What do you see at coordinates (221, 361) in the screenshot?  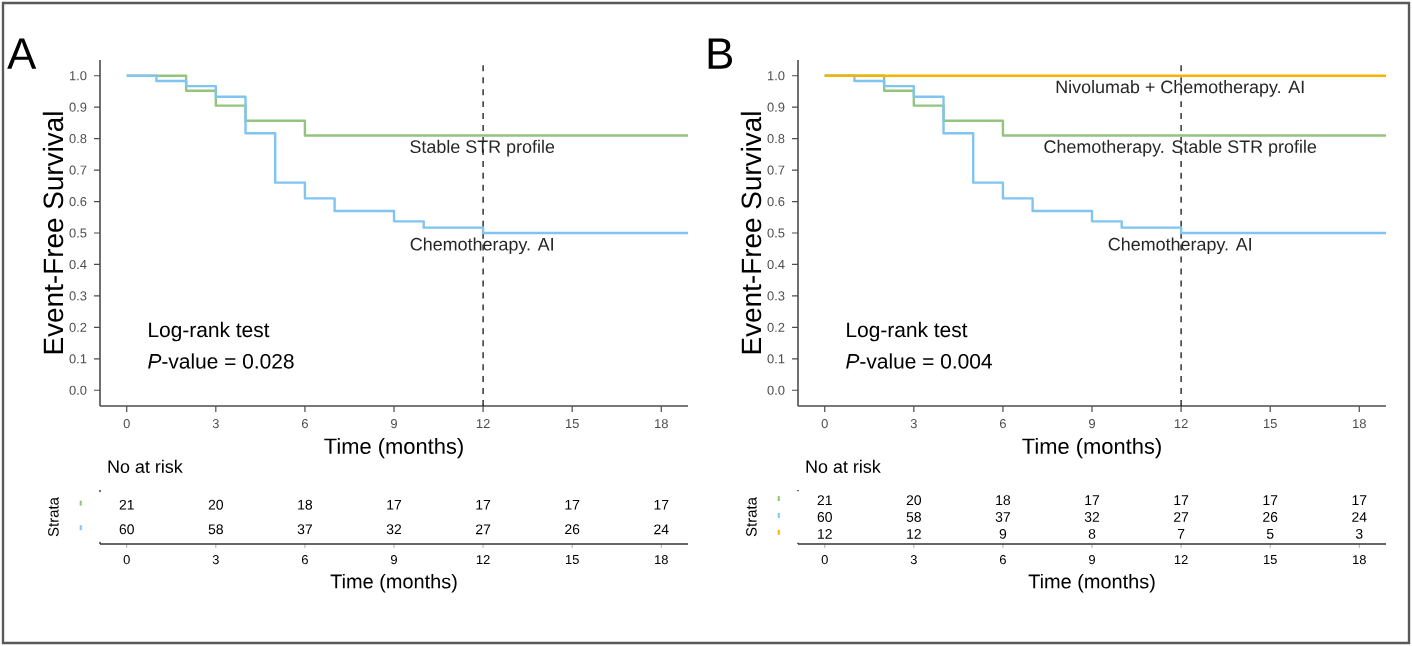 I see `annotation: P-value = 0.028` at bounding box center [221, 361].